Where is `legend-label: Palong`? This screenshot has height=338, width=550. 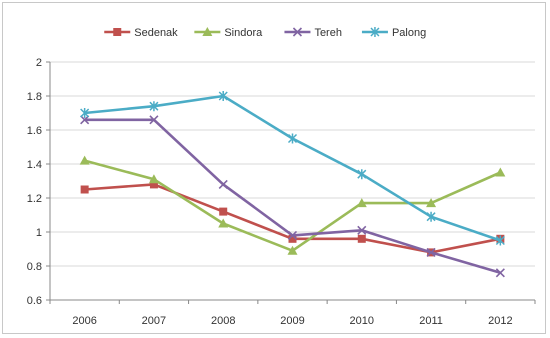 legend-label: Palong is located at coordinates (409, 33).